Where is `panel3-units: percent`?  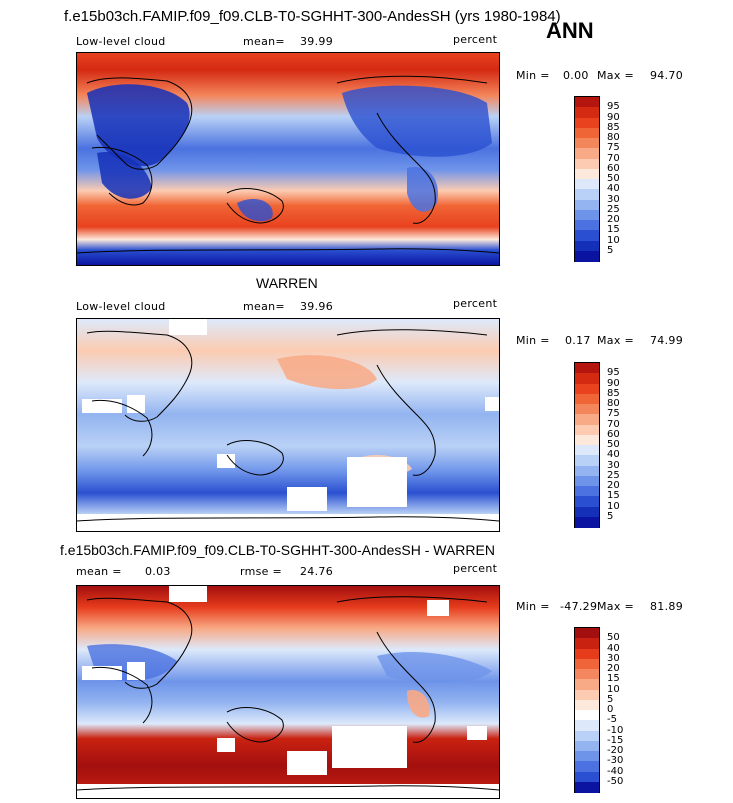 panel3-units: percent is located at coordinates (475, 568).